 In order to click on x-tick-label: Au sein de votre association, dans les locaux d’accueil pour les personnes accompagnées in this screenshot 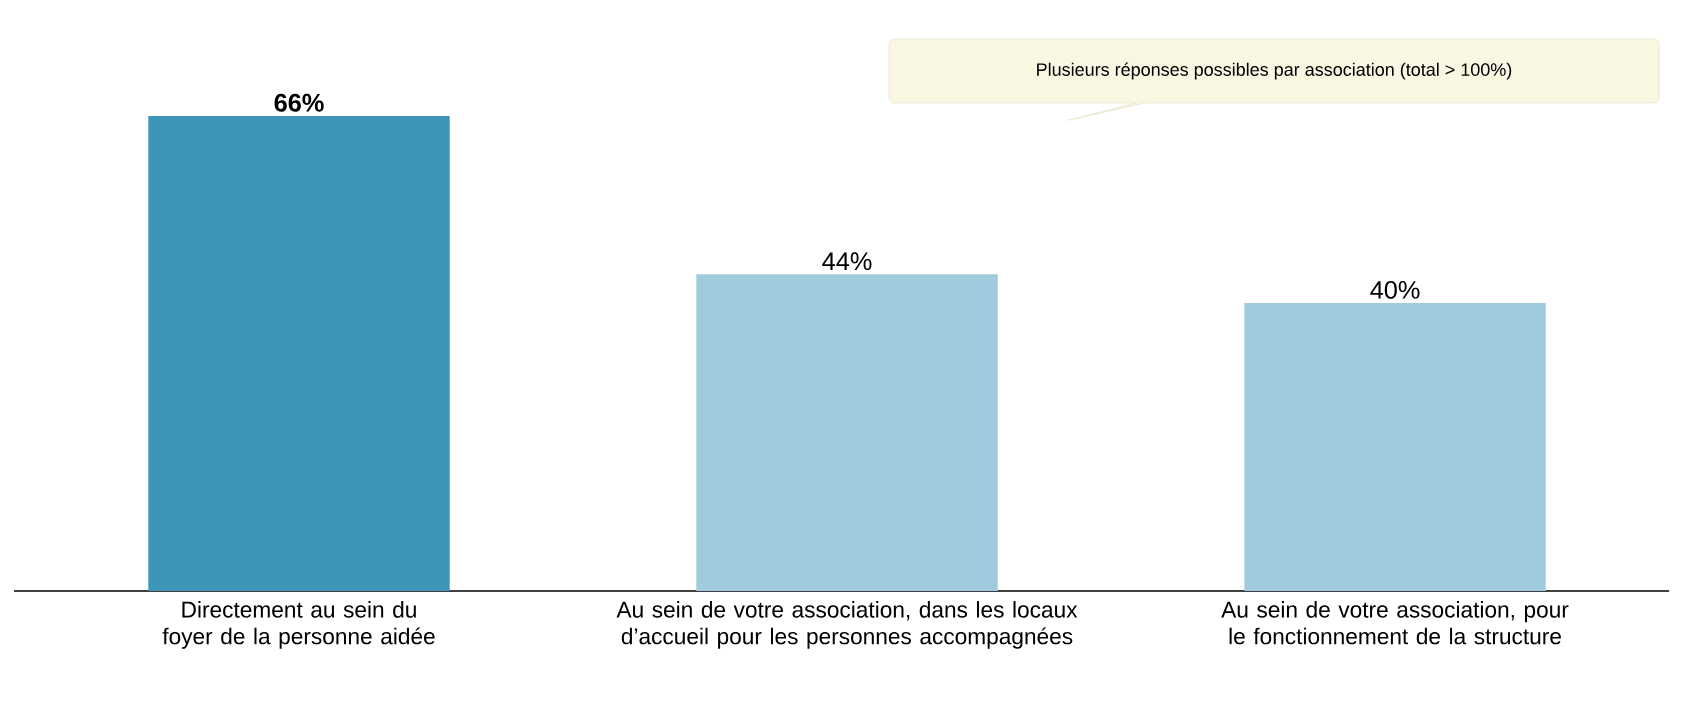, I will do `click(847, 625)`.